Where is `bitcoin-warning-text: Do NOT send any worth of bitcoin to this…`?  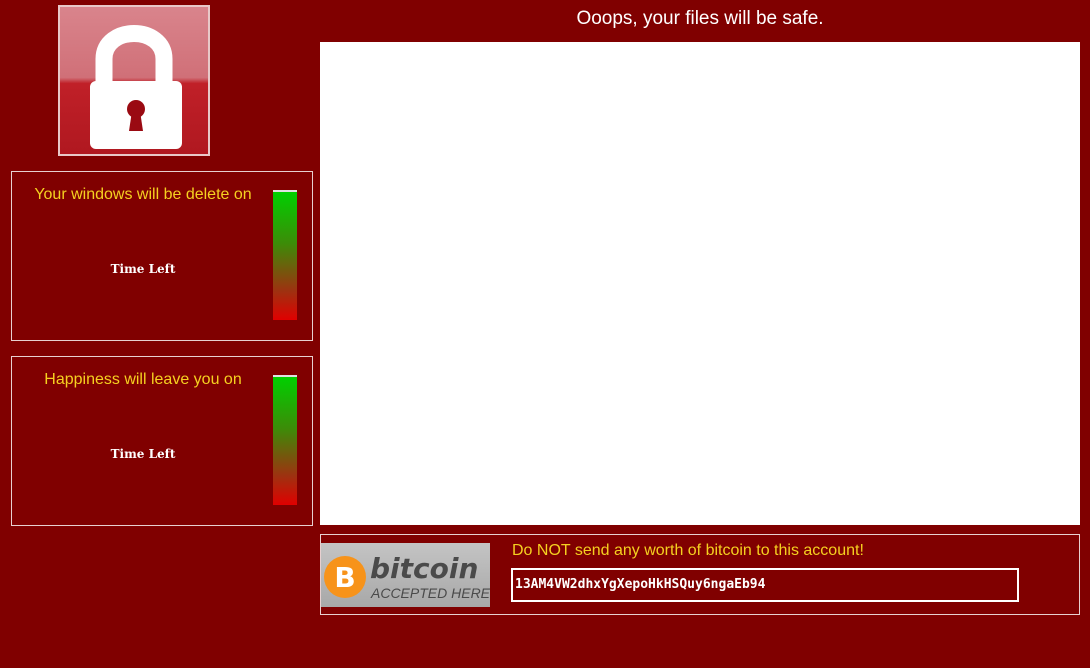
bitcoin-warning-text: Do NOT send any worth of bitcoin to this… is located at coordinates (688, 550).